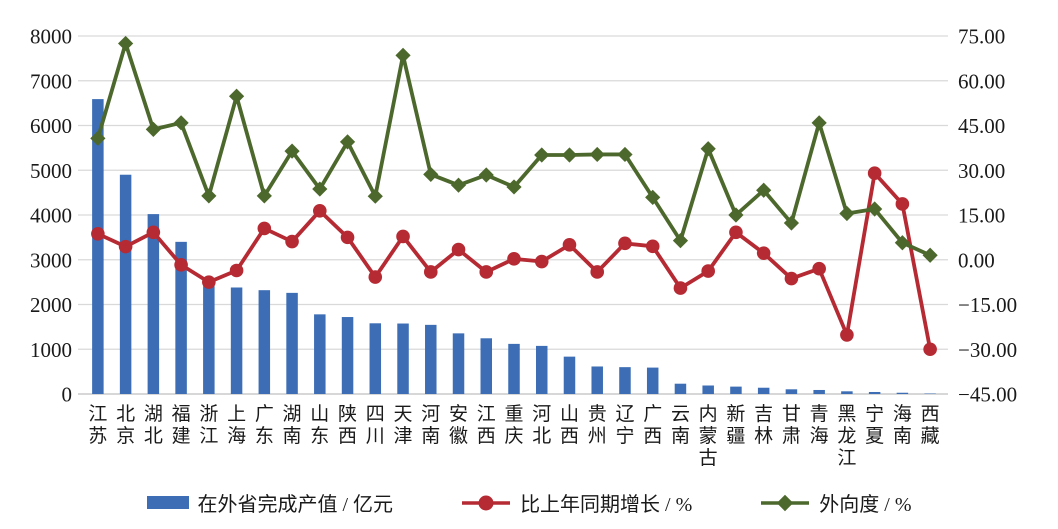 This screenshot has width=1058, height=529. I want to click on category-label: 辽宁, so click(624, 425).